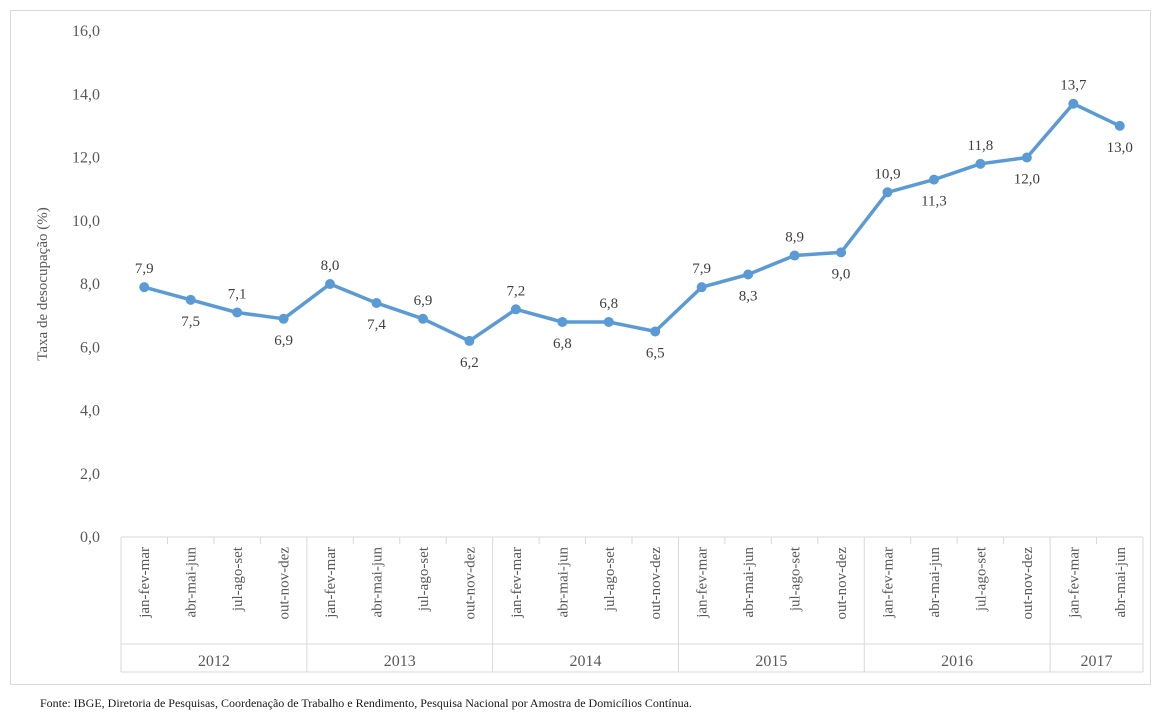 This screenshot has width=1163, height=728. I want to click on data-label: 6,5, so click(655, 353).